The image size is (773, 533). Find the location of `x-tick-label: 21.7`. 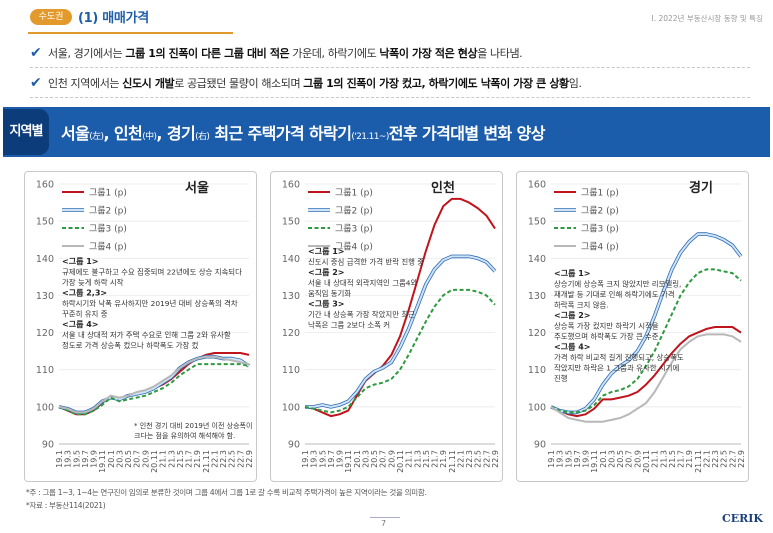

x-tick-label: 21.7 is located at coordinates (189, 459).